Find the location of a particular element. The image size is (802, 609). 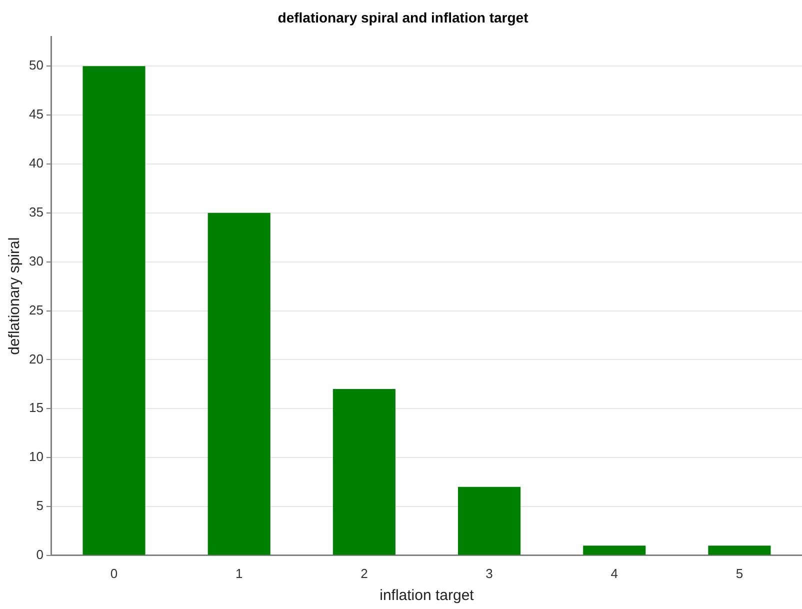

x-tick-label: 0 is located at coordinates (114, 573).